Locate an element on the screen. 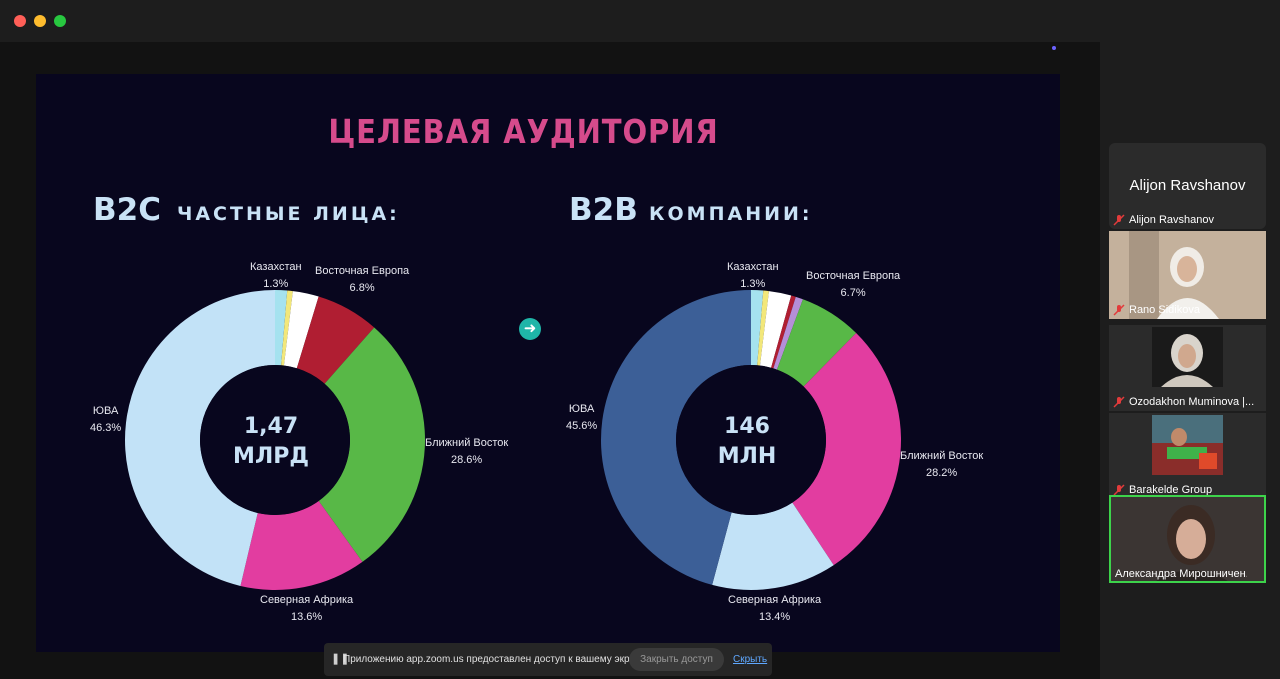 This screenshot has height=679, width=1280. b2c-donut-hole is located at coordinates (275, 440).